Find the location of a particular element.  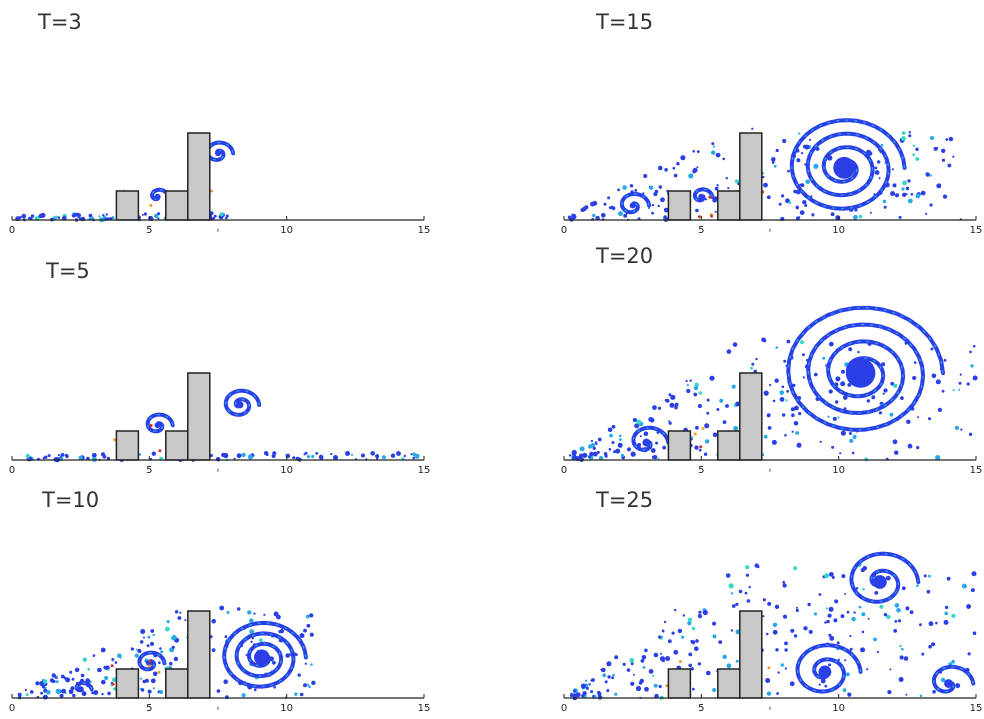

panel-title: T=5 is located at coordinates (68, 271).